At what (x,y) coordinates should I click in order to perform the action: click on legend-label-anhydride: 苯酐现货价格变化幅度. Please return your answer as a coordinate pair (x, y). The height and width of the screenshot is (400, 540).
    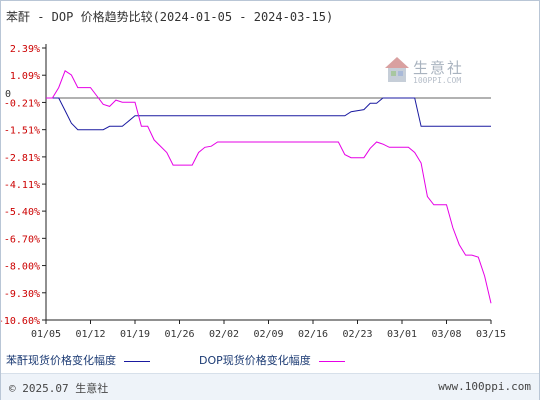
    Looking at the image, I should click on (61, 360).